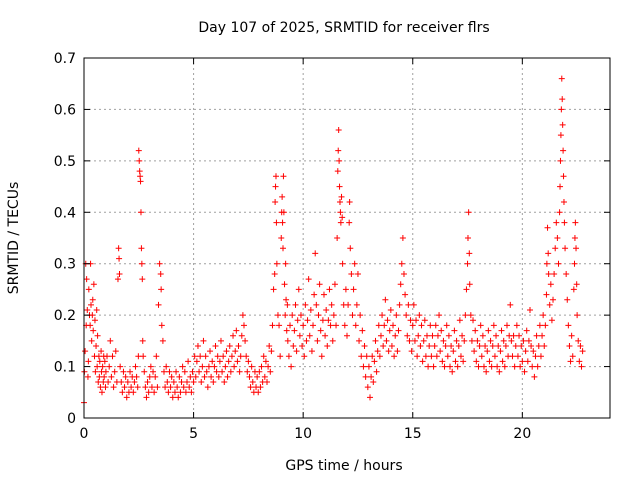  What do you see at coordinates (14, 238) in the screenshot?
I see `y-axis-label: SRMTID / TECUs` at bounding box center [14, 238].